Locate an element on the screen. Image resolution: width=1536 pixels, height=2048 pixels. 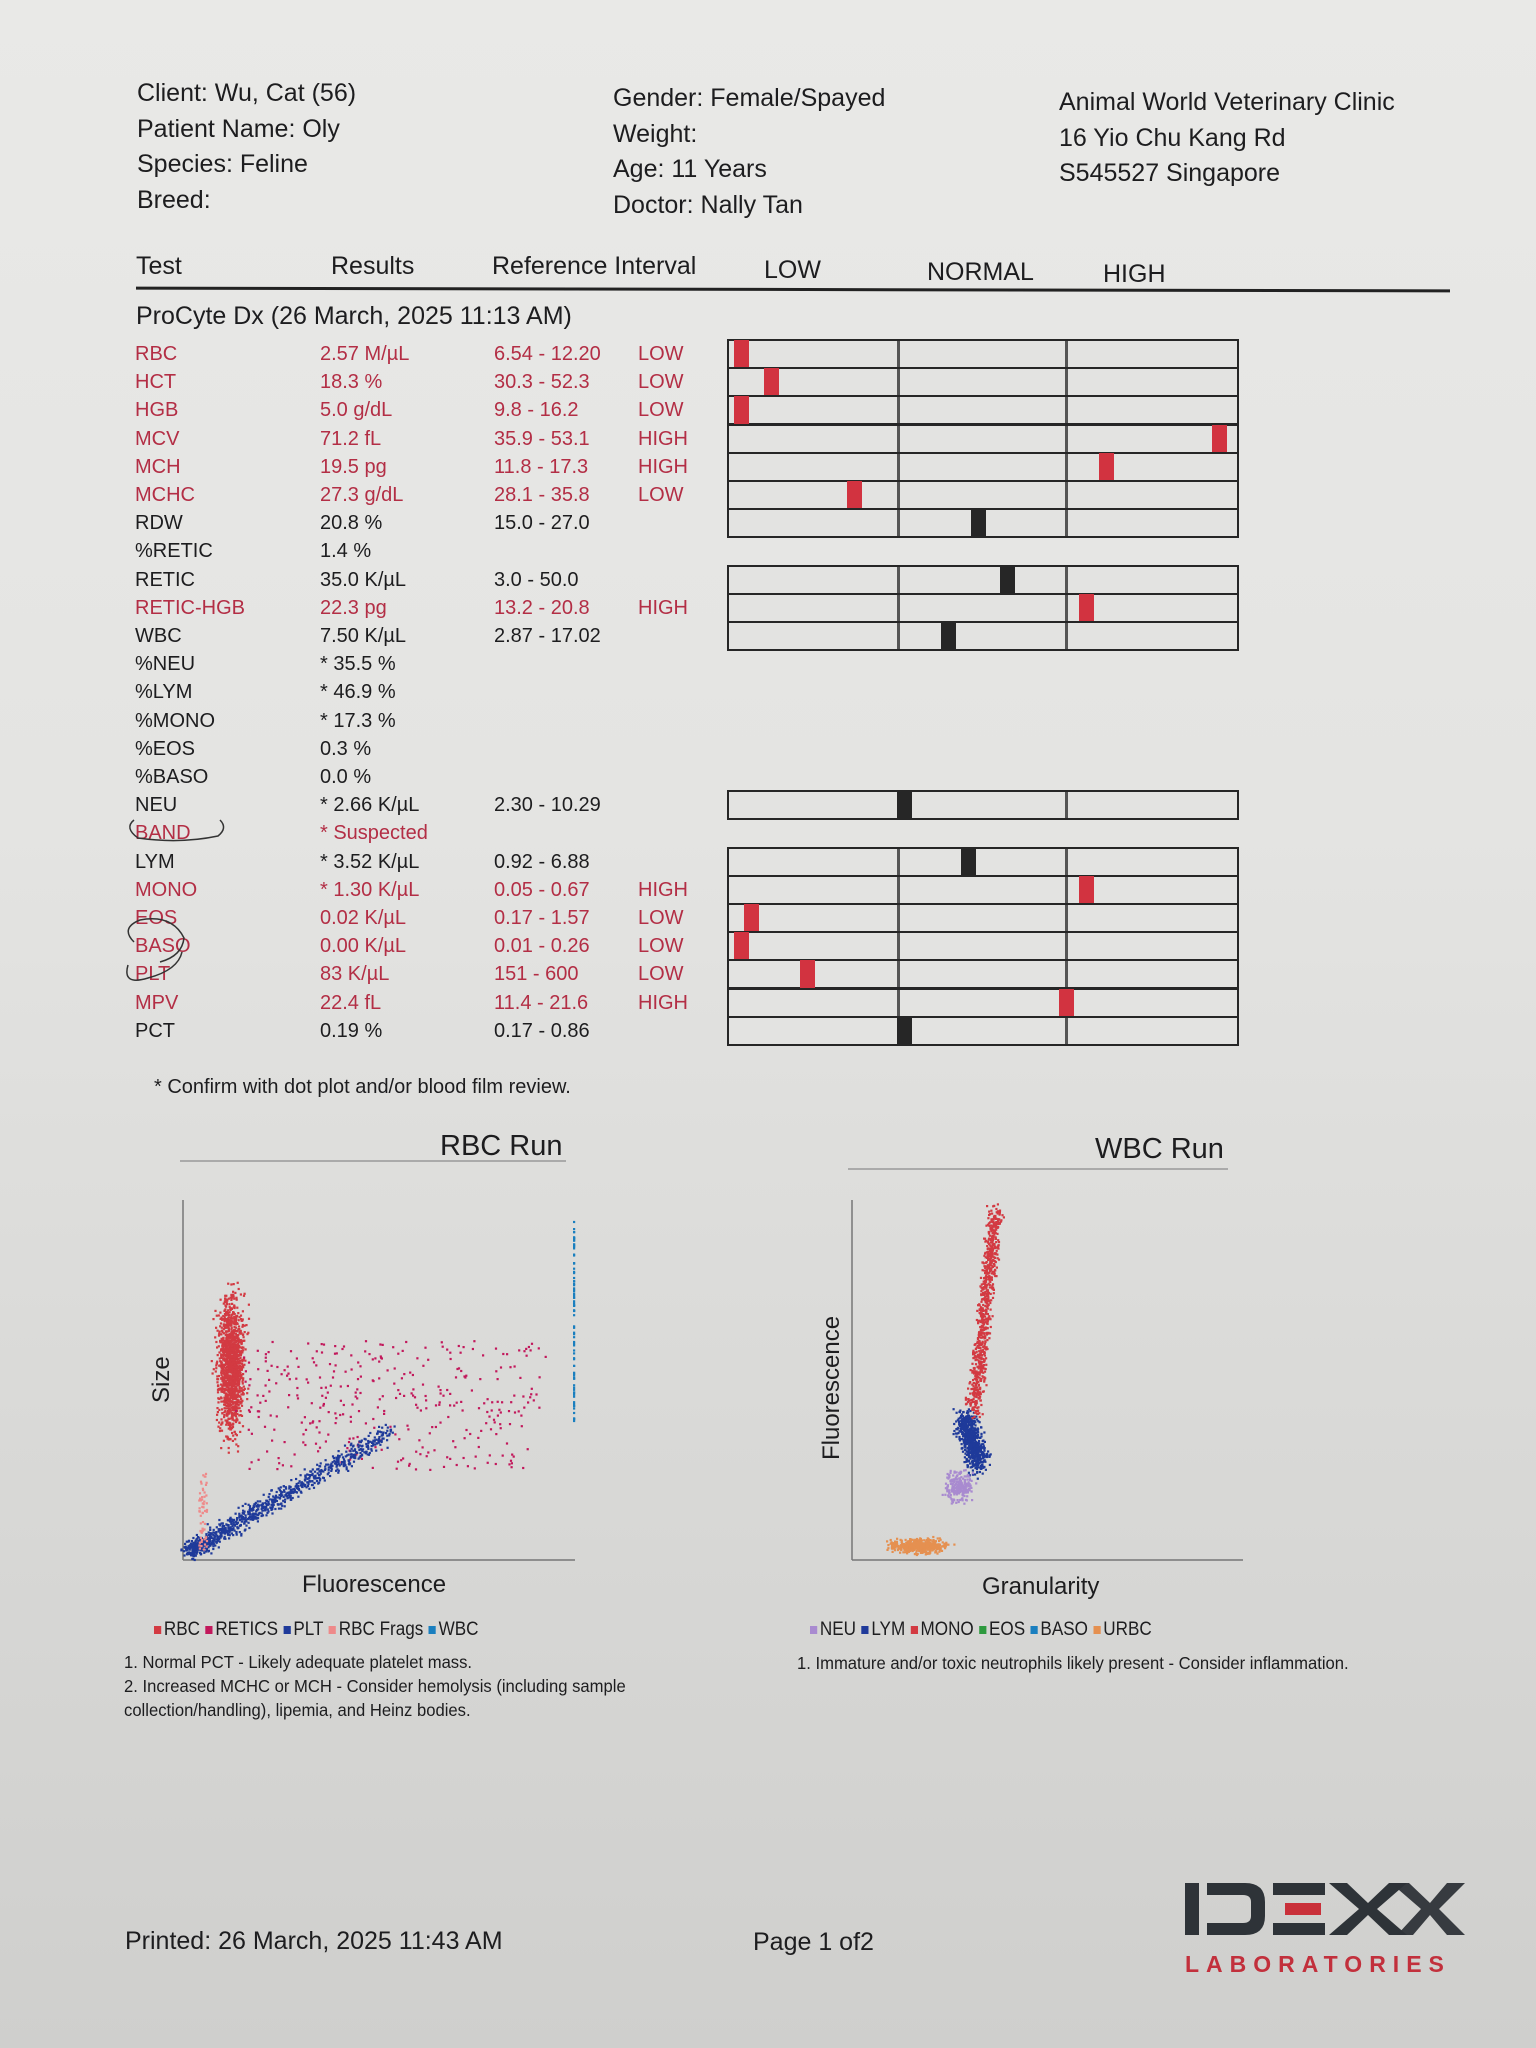
test-name: RETIC is located at coordinates (165, 579).